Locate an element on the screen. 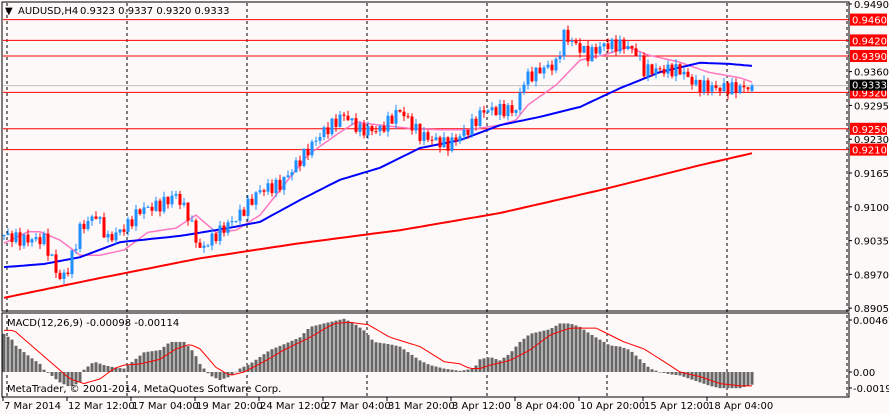 The image size is (889, 414). price-tick-label: 0.9295 is located at coordinates (871, 106).